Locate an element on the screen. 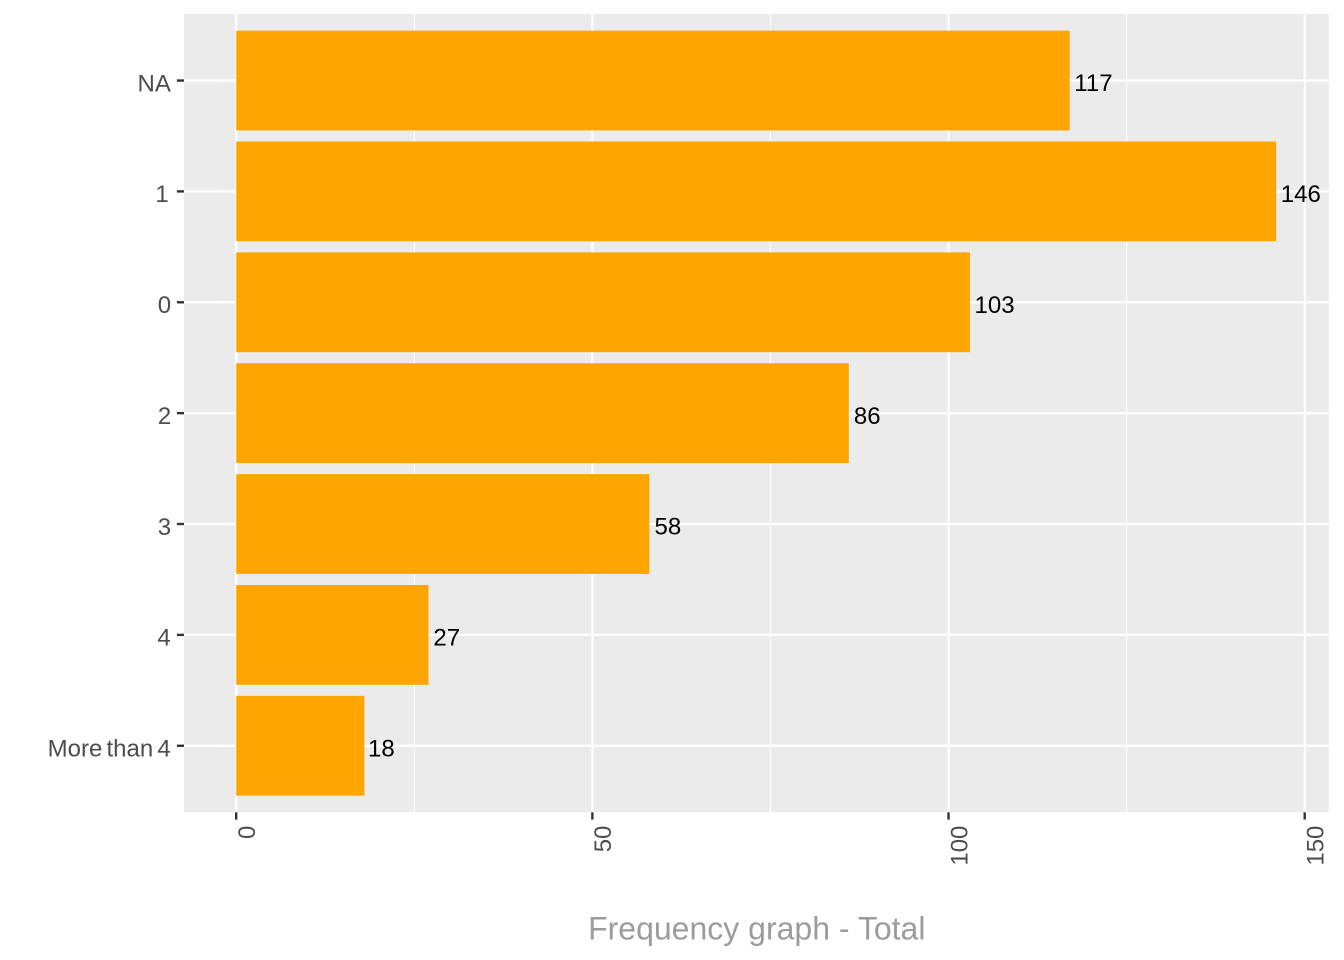  svg-text: 2 is located at coordinates (164, 416).